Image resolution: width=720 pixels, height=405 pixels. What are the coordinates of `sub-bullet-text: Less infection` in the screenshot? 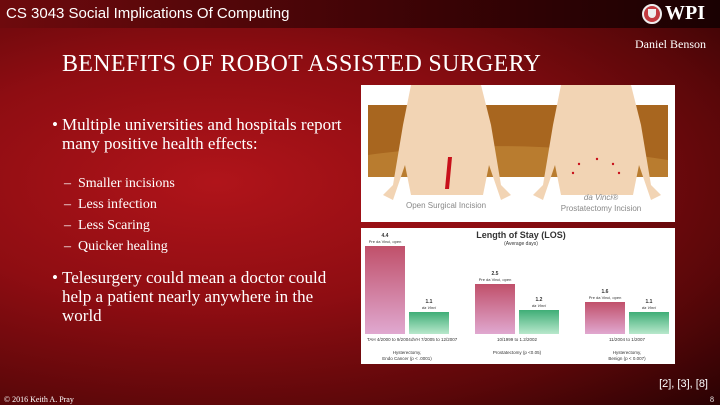 It's located at (117, 204).